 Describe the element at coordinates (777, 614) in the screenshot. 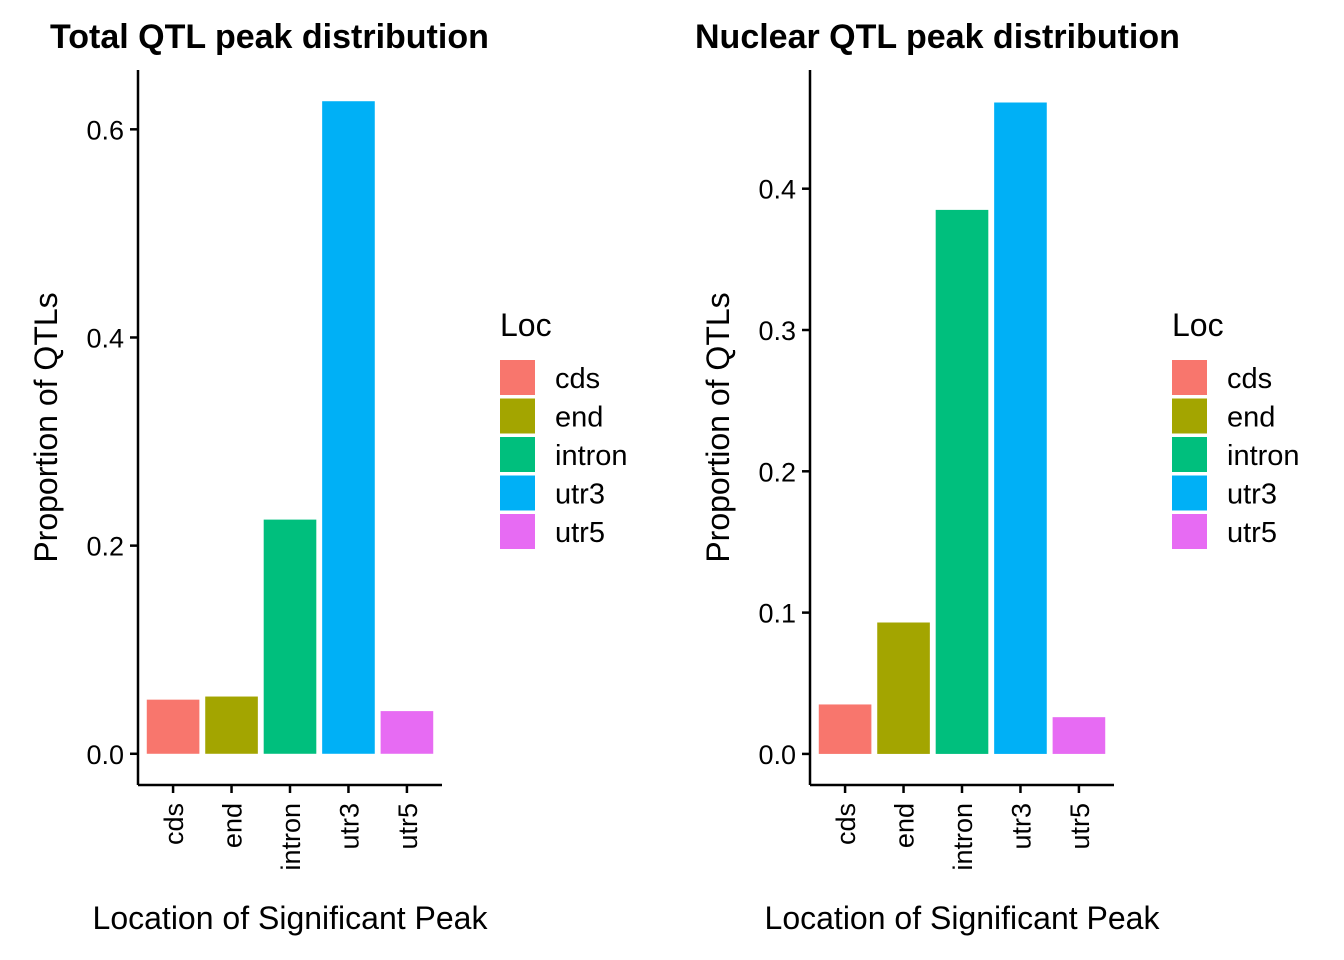

I see `y-tick-label: 0.1` at that location.